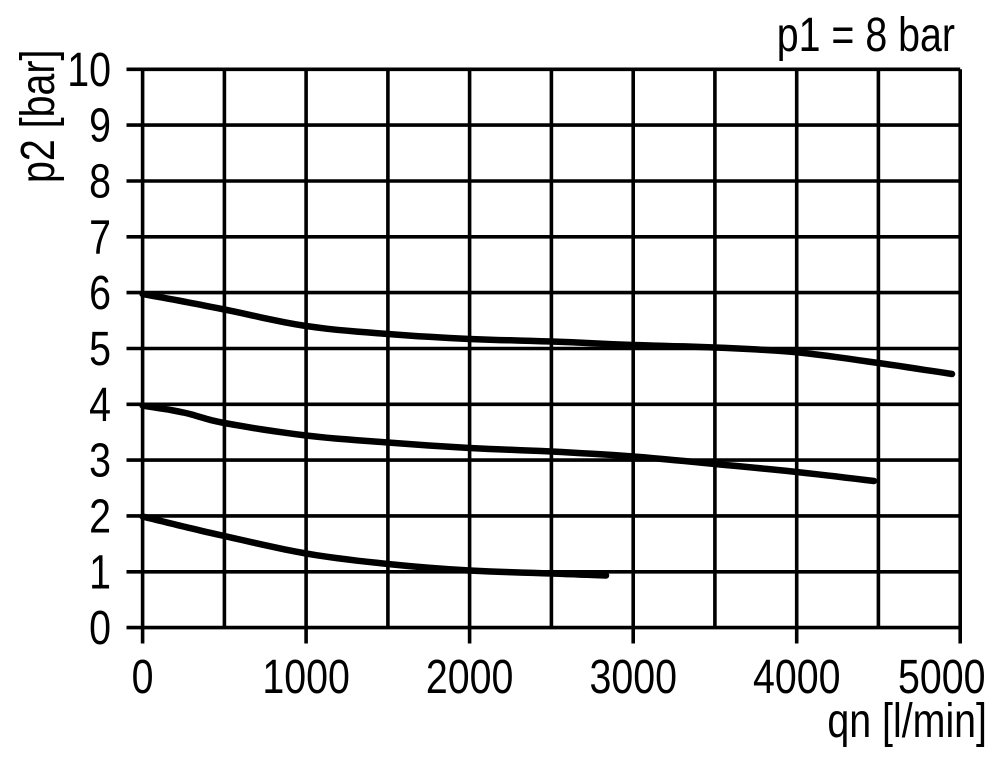  Describe the element at coordinates (100, 126) in the screenshot. I see `svg-text: 9` at that location.